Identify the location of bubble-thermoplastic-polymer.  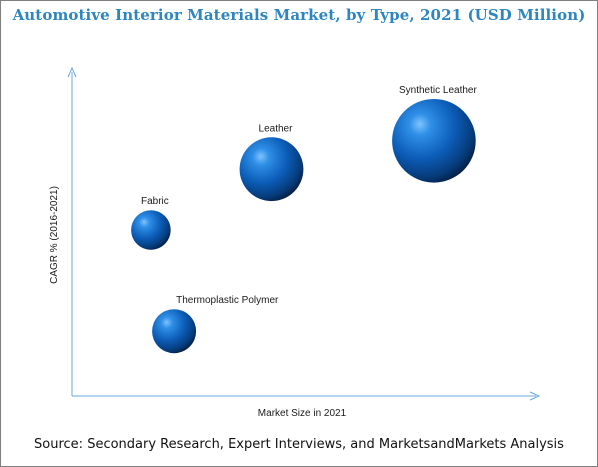
(174, 331).